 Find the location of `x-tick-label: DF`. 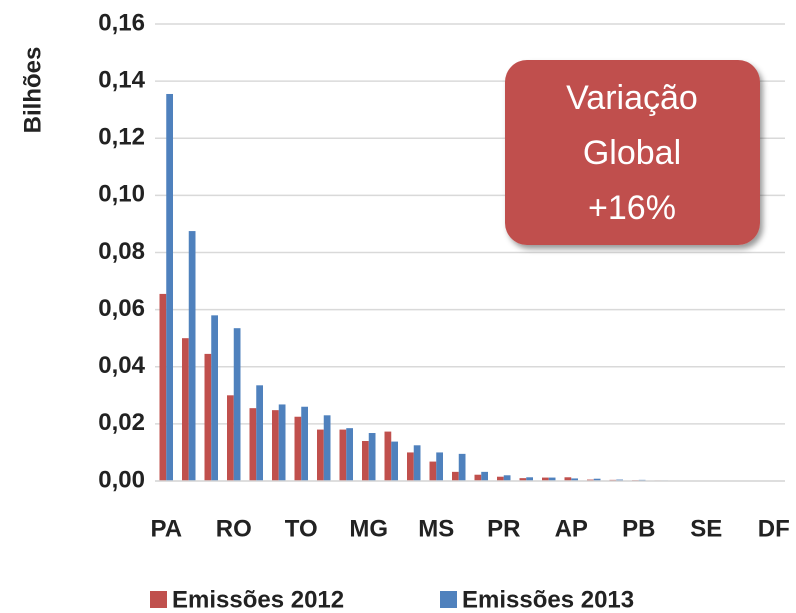

x-tick-label: DF is located at coordinates (774, 528).